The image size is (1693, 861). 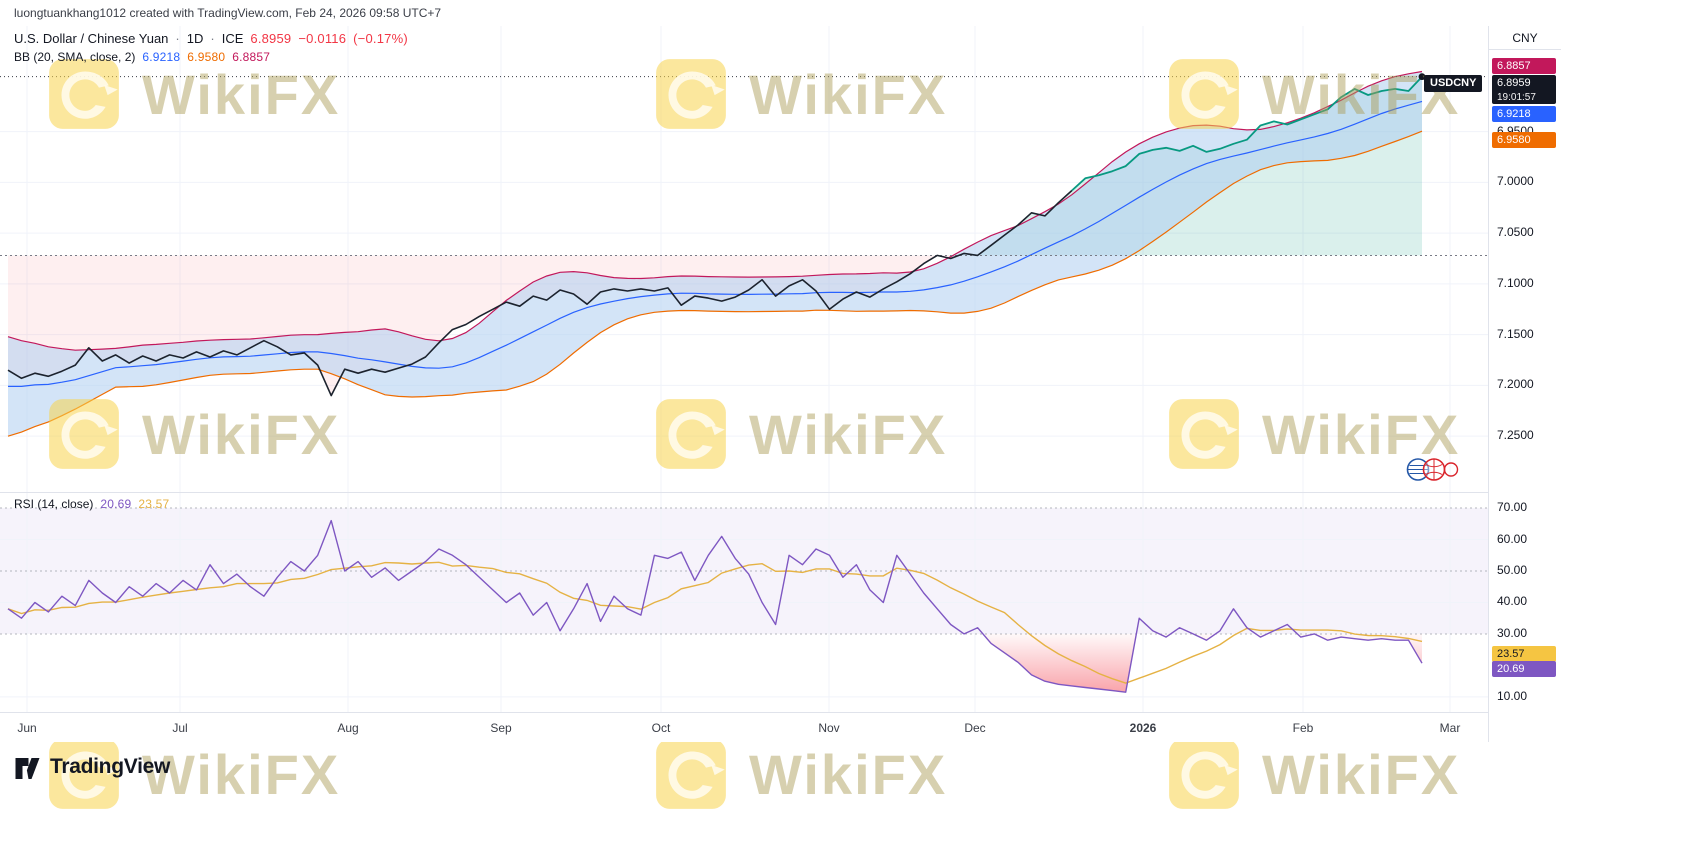 I want to click on tradingview-wordmark: TradingView, so click(x=110, y=766).